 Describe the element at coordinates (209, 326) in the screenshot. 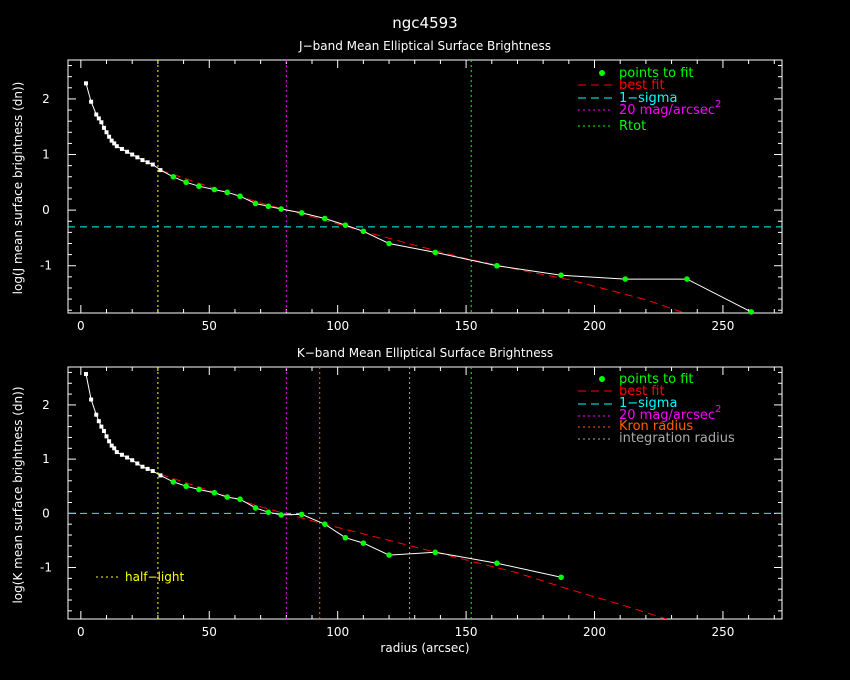

I see `x-tick-label: 50` at that location.